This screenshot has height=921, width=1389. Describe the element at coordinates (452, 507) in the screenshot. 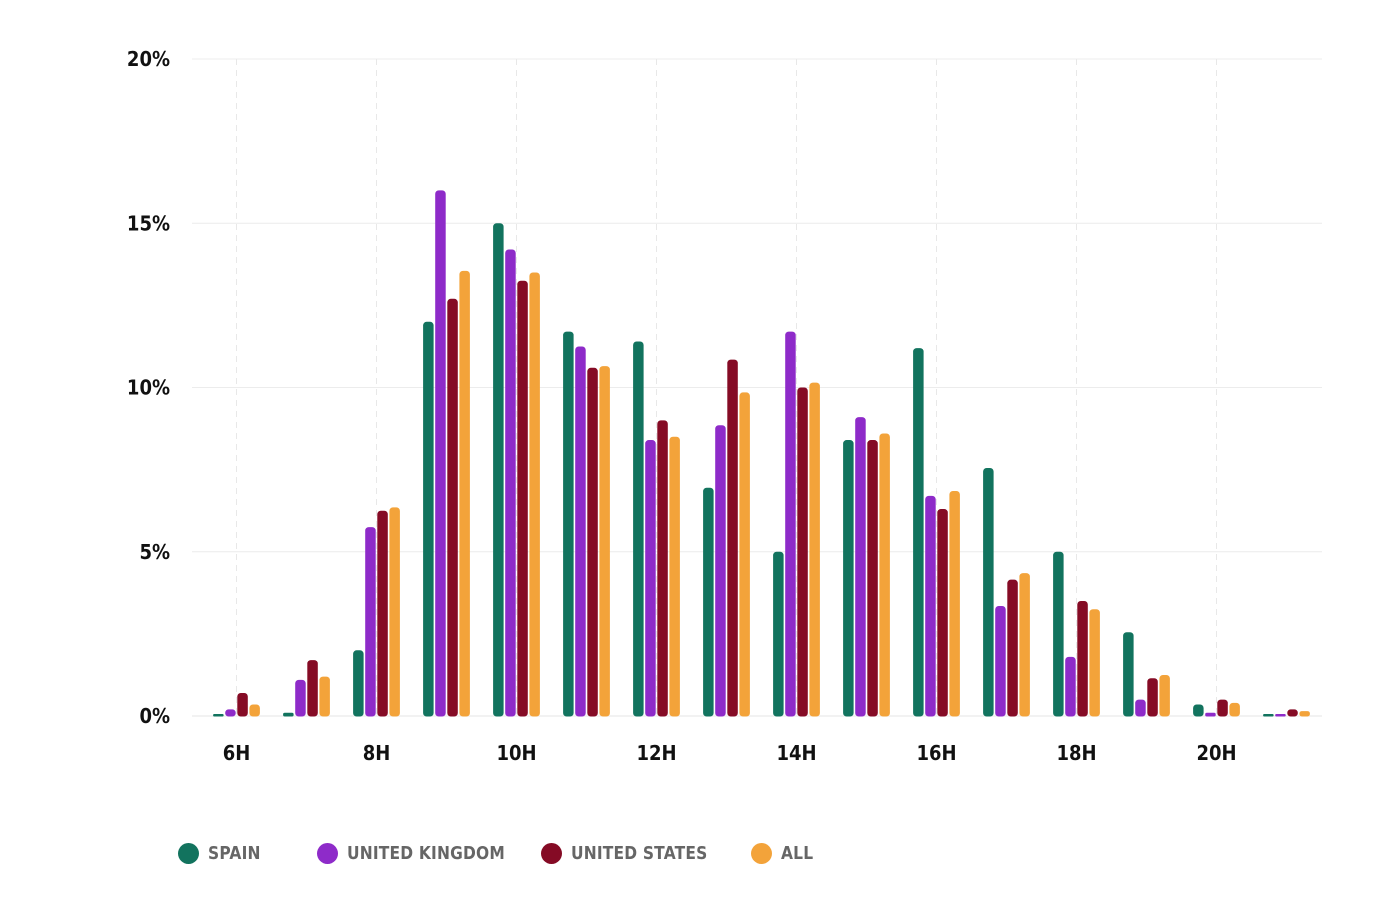

I see `bar-united-states-9h` at that location.